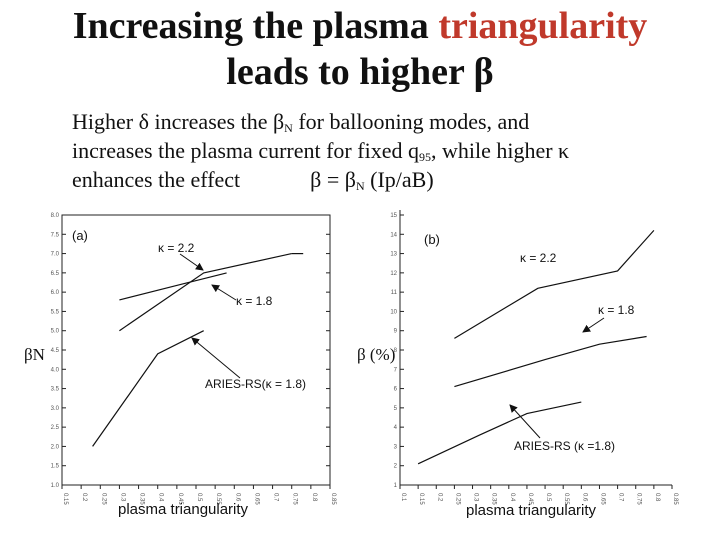 The image size is (720, 540). What do you see at coordinates (176, 248) in the screenshot?
I see `annotation-kappa-2-2-a: κ = 2.2` at bounding box center [176, 248].